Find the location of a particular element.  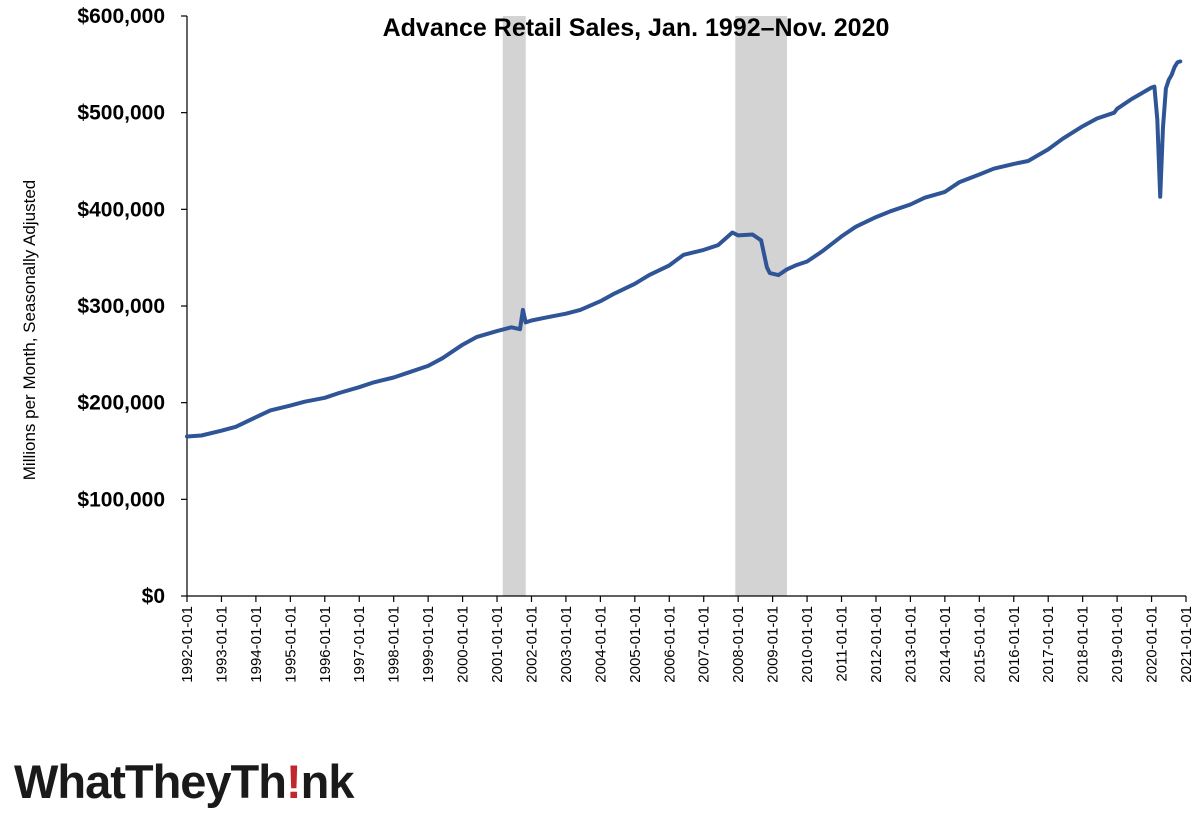

x-tick-label: 2005-01-01 is located at coordinates (635, 644).